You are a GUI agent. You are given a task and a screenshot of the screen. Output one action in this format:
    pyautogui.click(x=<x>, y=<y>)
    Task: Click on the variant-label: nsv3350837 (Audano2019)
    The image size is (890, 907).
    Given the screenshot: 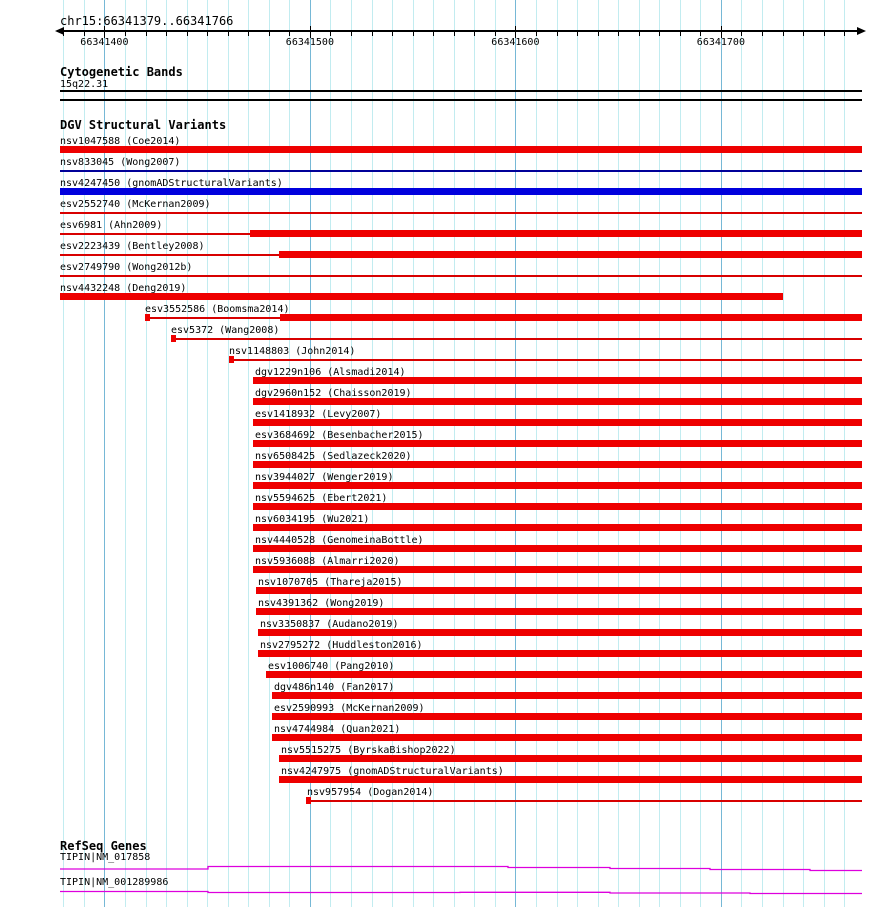 What is the action you would take?
    pyautogui.click(x=329, y=624)
    